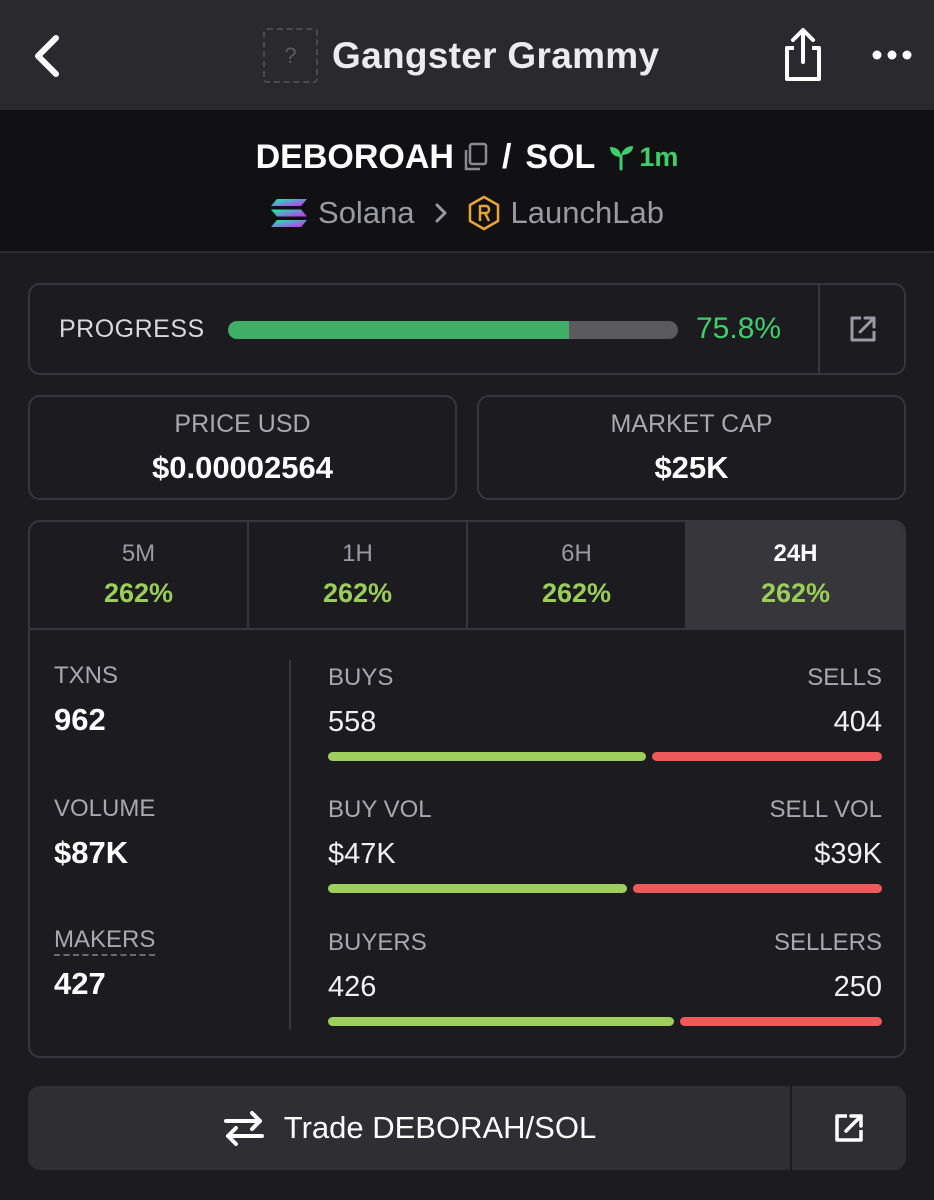  Describe the element at coordinates (357, 553) in the screenshot. I see `tab-label: 1H` at that location.